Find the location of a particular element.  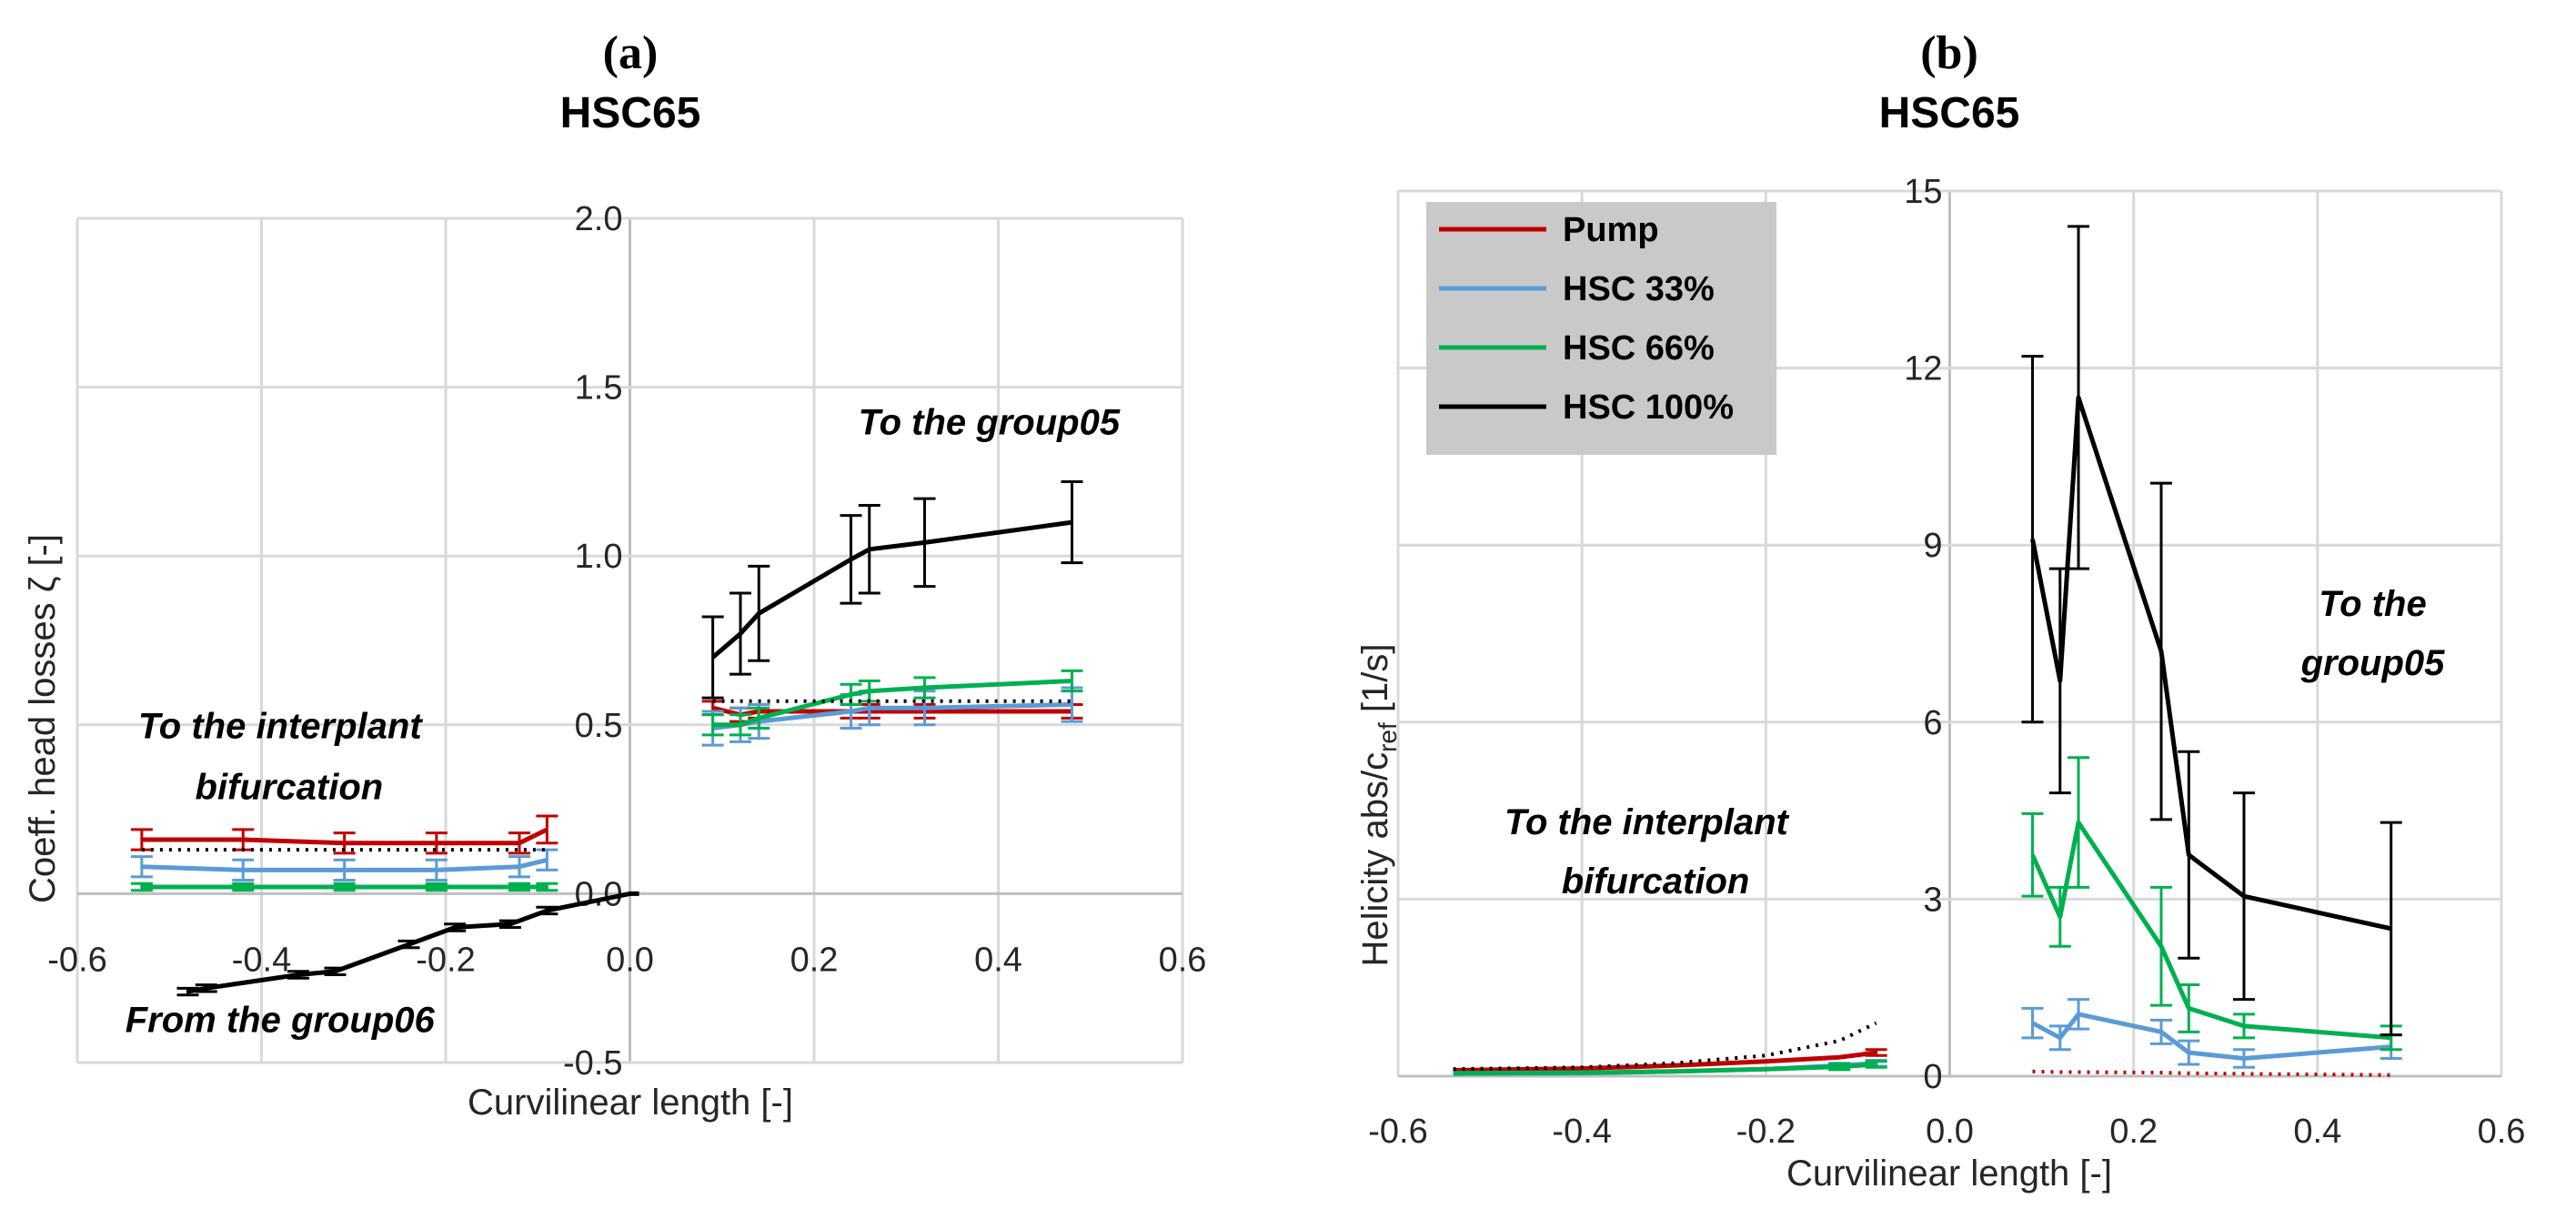

panel-a-title: HSC65 is located at coordinates (630, 113).